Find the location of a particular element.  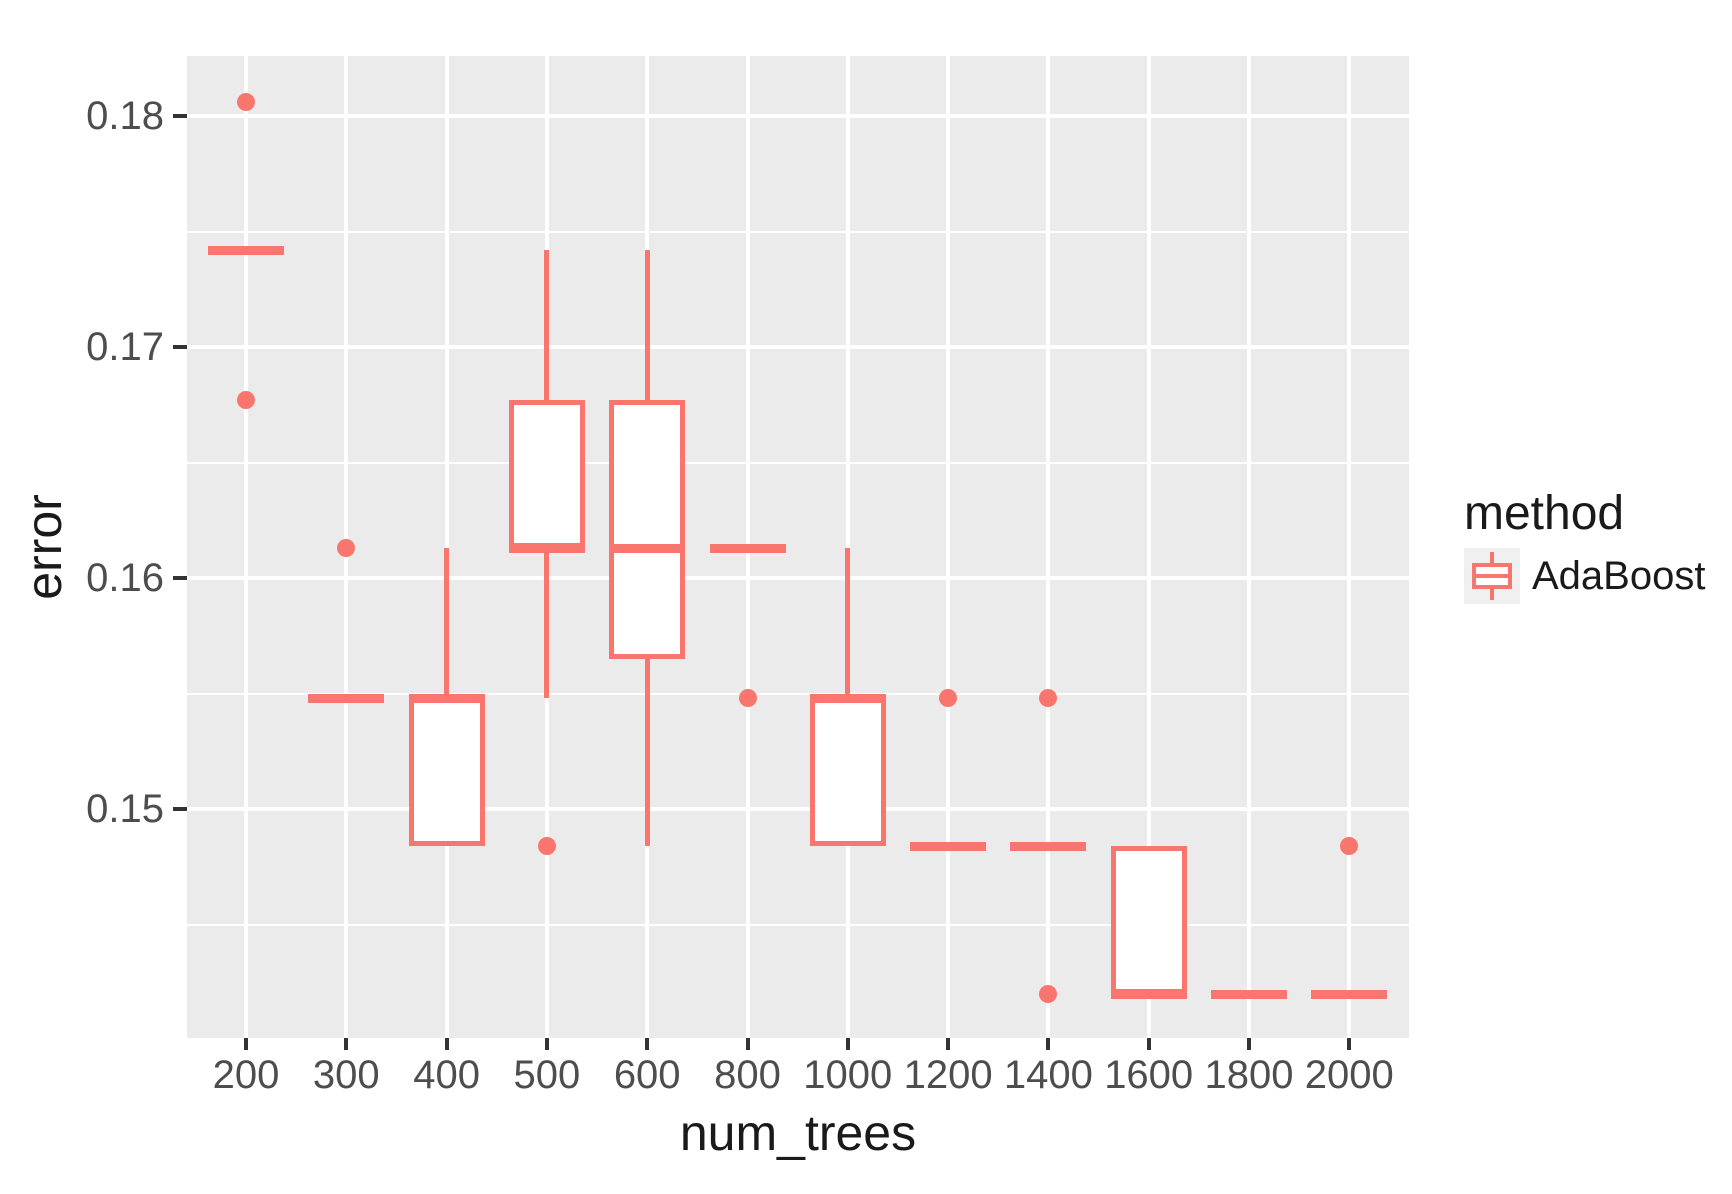

x-tick-label: 400 is located at coordinates (446, 1075).